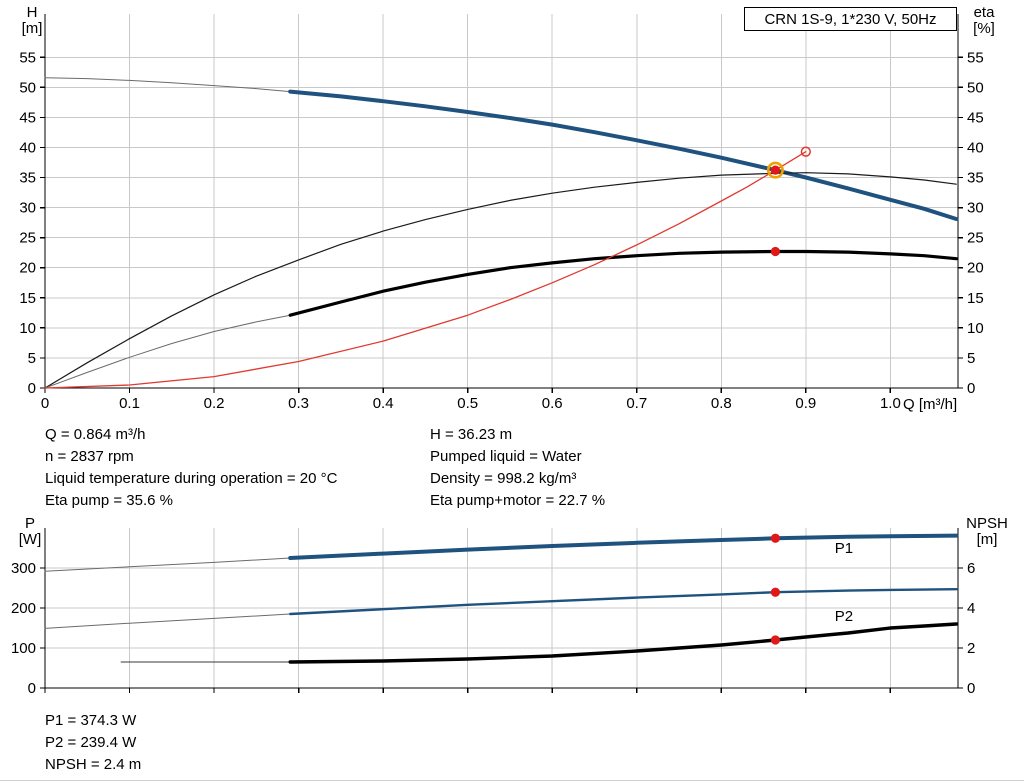 This screenshot has width=1024, height=781. What do you see at coordinates (775, 538) in the screenshot?
I see `duty-point-p1` at bounding box center [775, 538].